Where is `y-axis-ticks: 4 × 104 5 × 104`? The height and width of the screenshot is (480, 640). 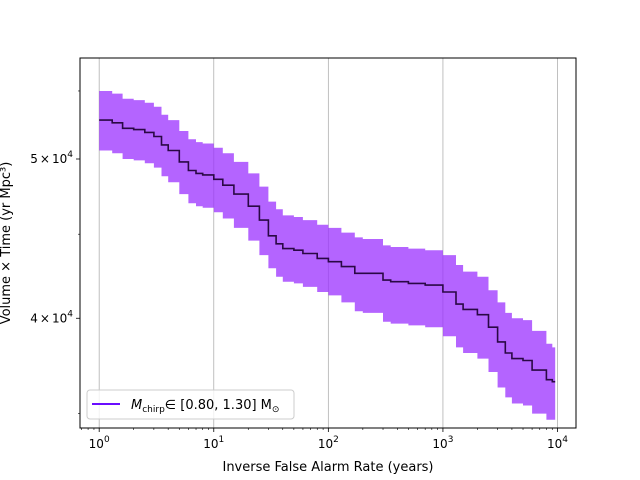
y-axis-ticks: 4 × 104 5 × 104 is located at coordinates (55, 252).